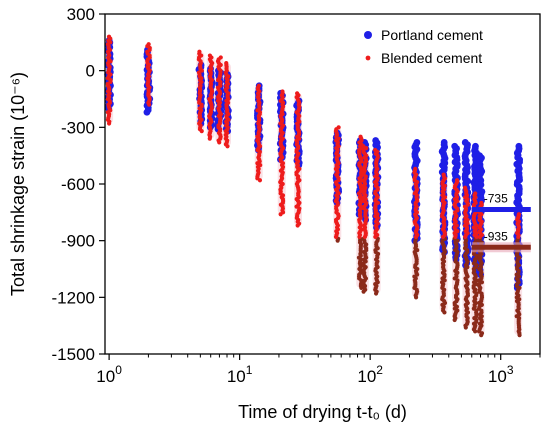 The width and height of the screenshot is (550, 430). What do you see at coordinates (496, 236) in the screenshot?
I see `blended-mean-label: -935` at bounding box center [496, 236].